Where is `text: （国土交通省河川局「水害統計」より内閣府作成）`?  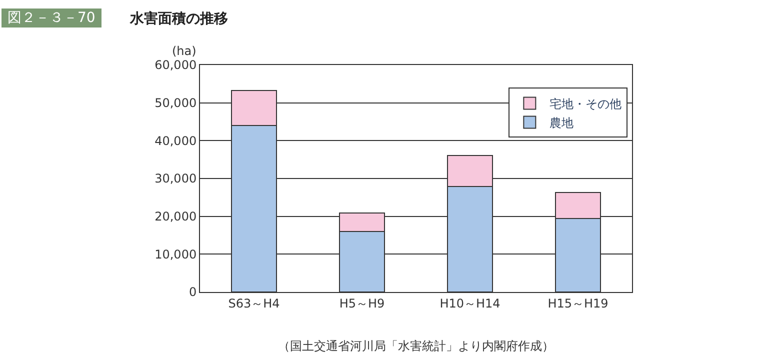
text: （国土交通省河川局「水害統計」より内閣府作成） is located at coordinates (416, 346).